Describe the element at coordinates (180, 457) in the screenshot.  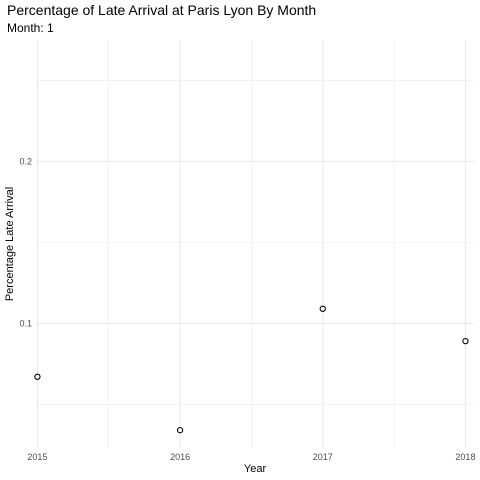
I see `x-tick-label: 2016` at that location.